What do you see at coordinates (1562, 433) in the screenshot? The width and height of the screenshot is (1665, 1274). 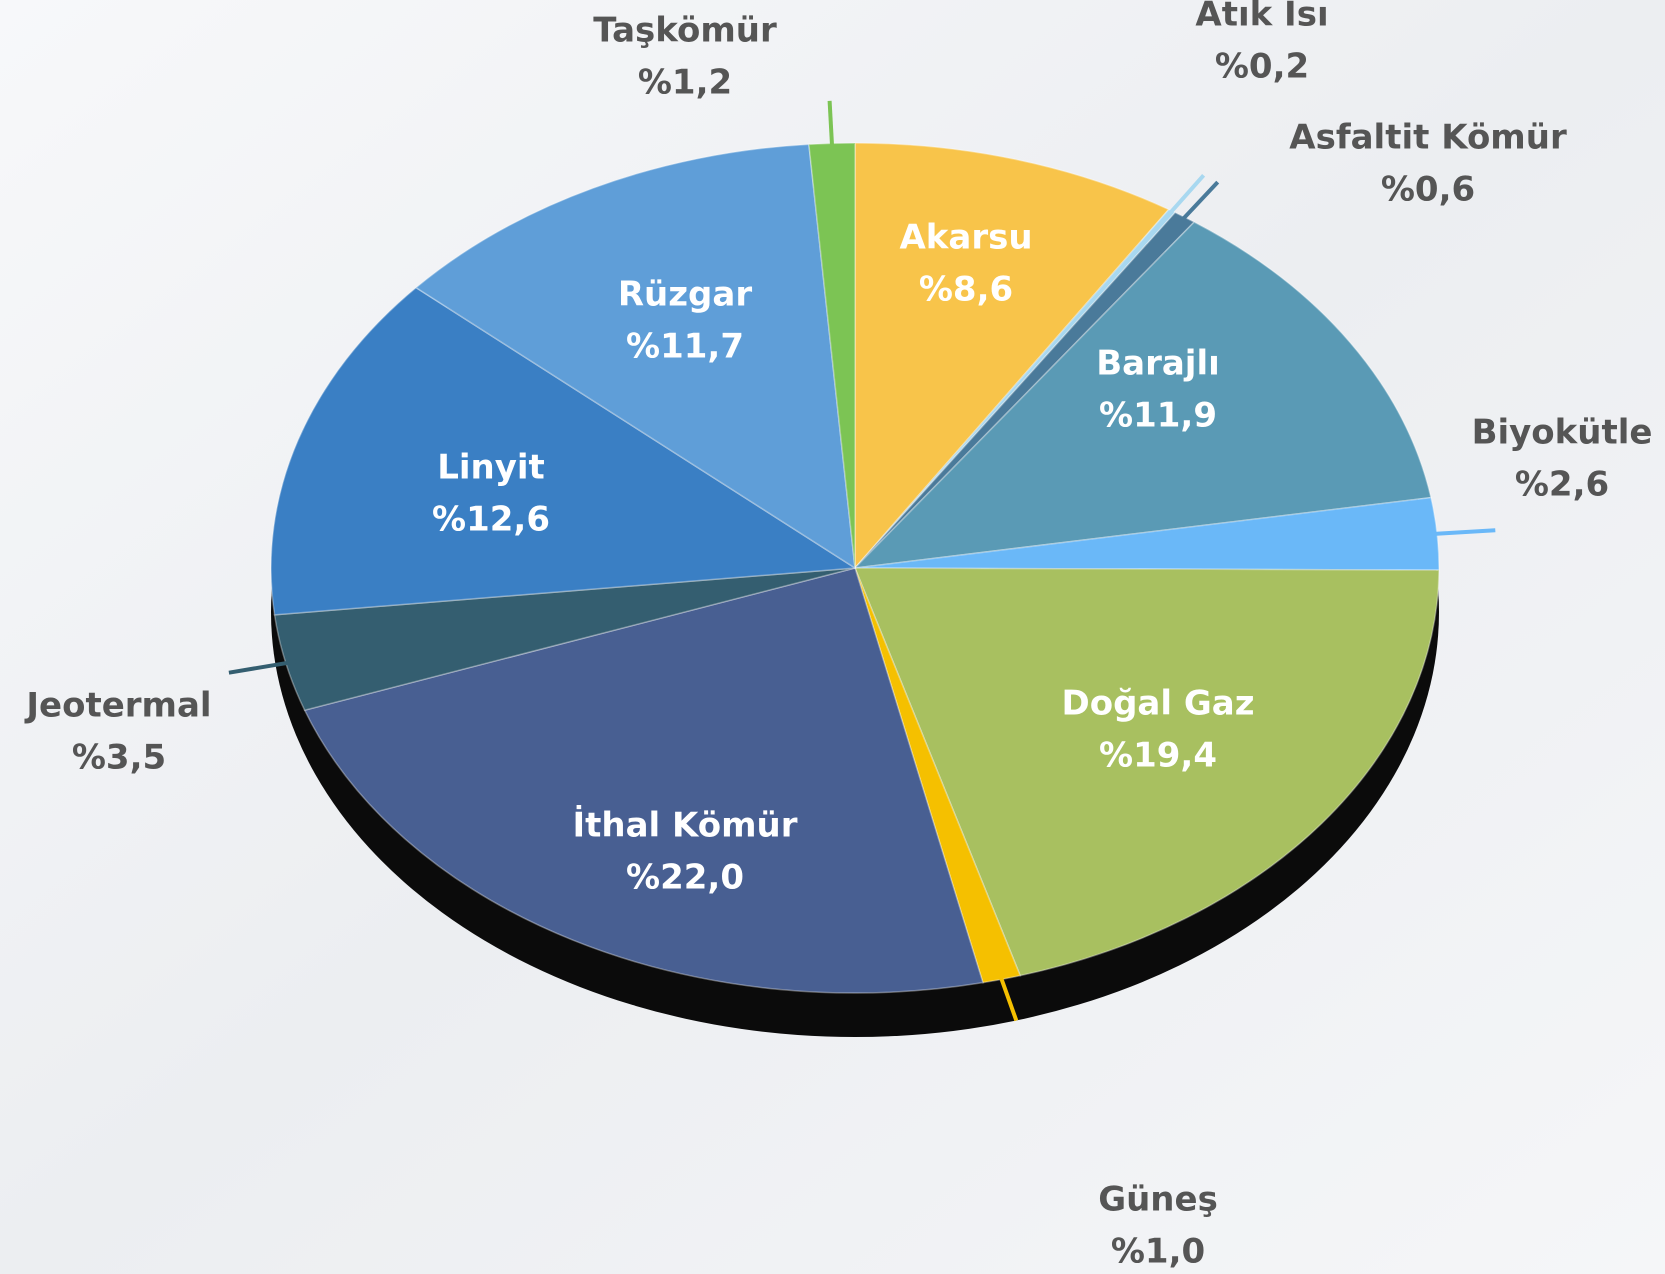 I see `slice-label: Biyokütle` at bounding box center [1562, 433].